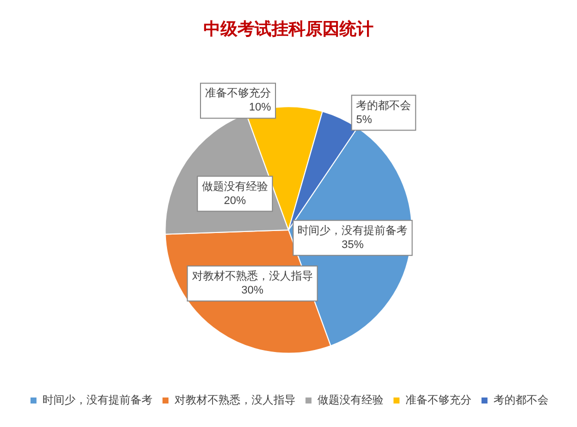 The width and height of the screenshot is (577, 427). I want to click on legend-label: 时间少，没有提前备考, so click(97, 400).